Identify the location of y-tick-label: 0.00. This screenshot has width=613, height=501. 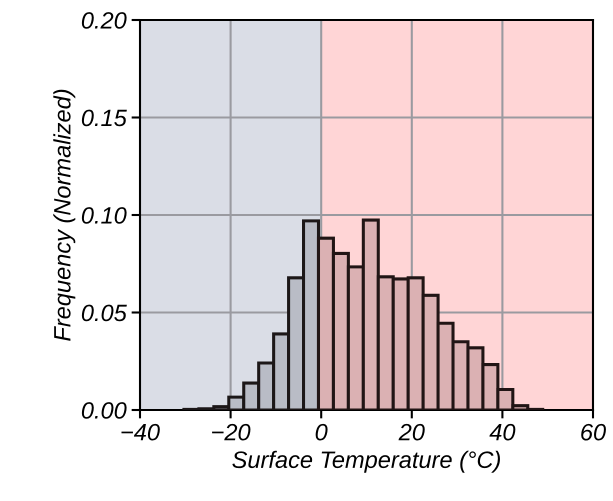
(104, 410).